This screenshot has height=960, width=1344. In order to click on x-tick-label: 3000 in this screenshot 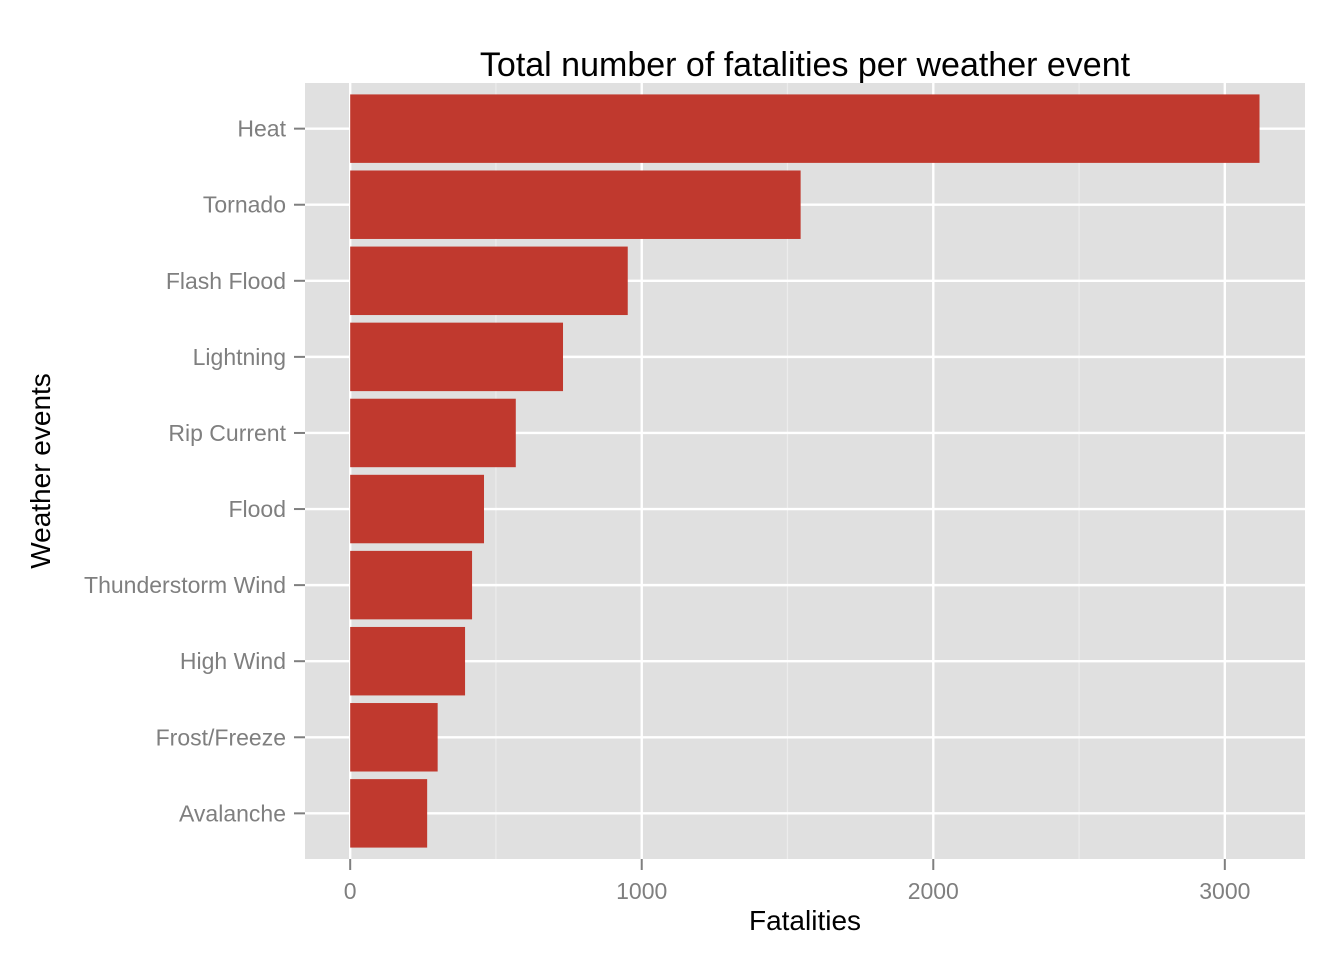, I will do `click(1224, 891)`.